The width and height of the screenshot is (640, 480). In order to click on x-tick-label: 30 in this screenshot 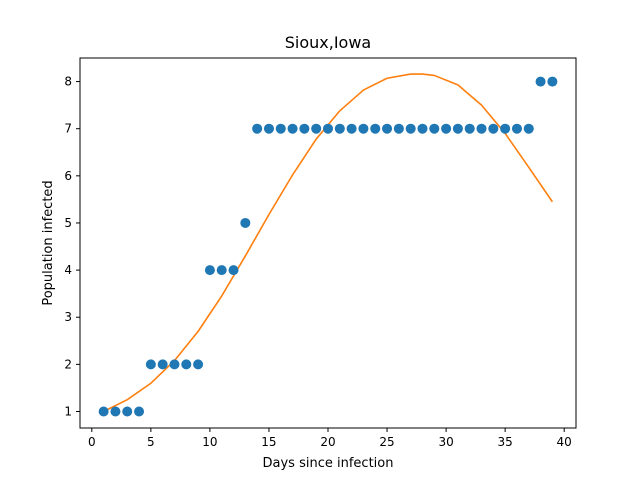, I will do `click(445, 442)`.